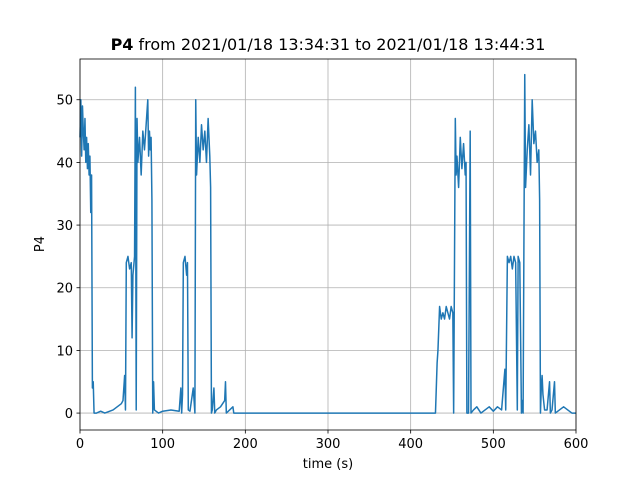 This screenshot has width=640, height=480. Describe the element at coordinates (122, 44) in the screenshot. I see `title-variable: P4` at that location.